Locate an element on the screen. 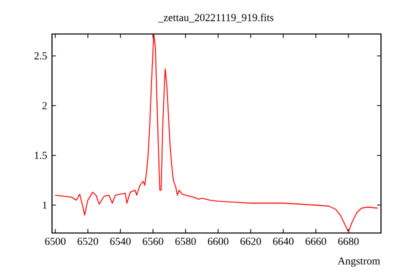 This screenshot has height=280, width=400. x-tick-label: 6580 is located at coordinates (185, 241).